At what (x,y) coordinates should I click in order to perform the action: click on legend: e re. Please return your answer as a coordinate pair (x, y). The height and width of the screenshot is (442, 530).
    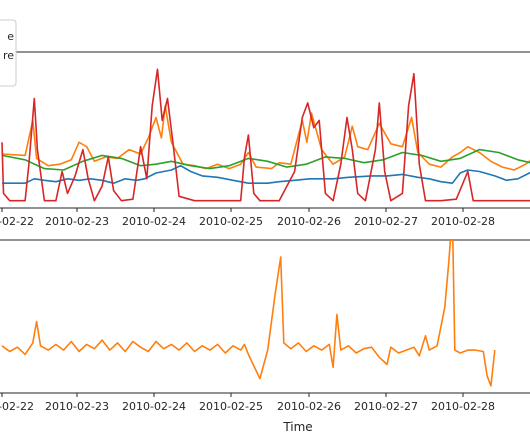
    Looking at the image, I should click on (8, 53).